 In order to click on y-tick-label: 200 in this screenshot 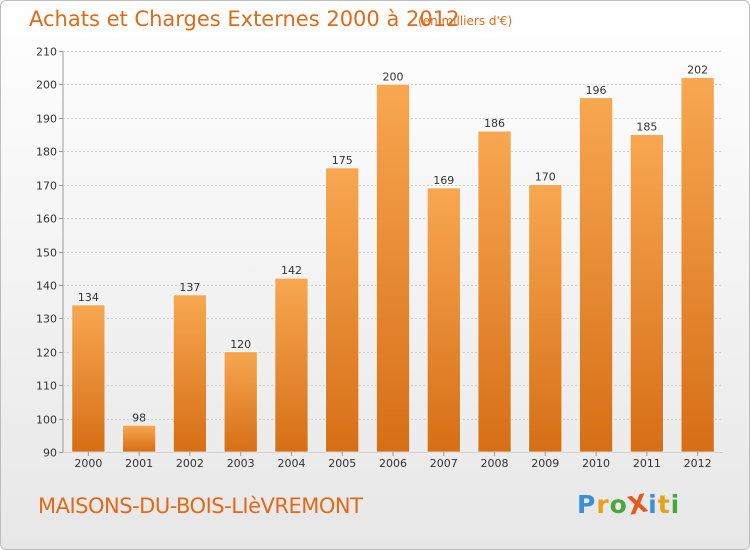, I will do `click(46, 85)`.